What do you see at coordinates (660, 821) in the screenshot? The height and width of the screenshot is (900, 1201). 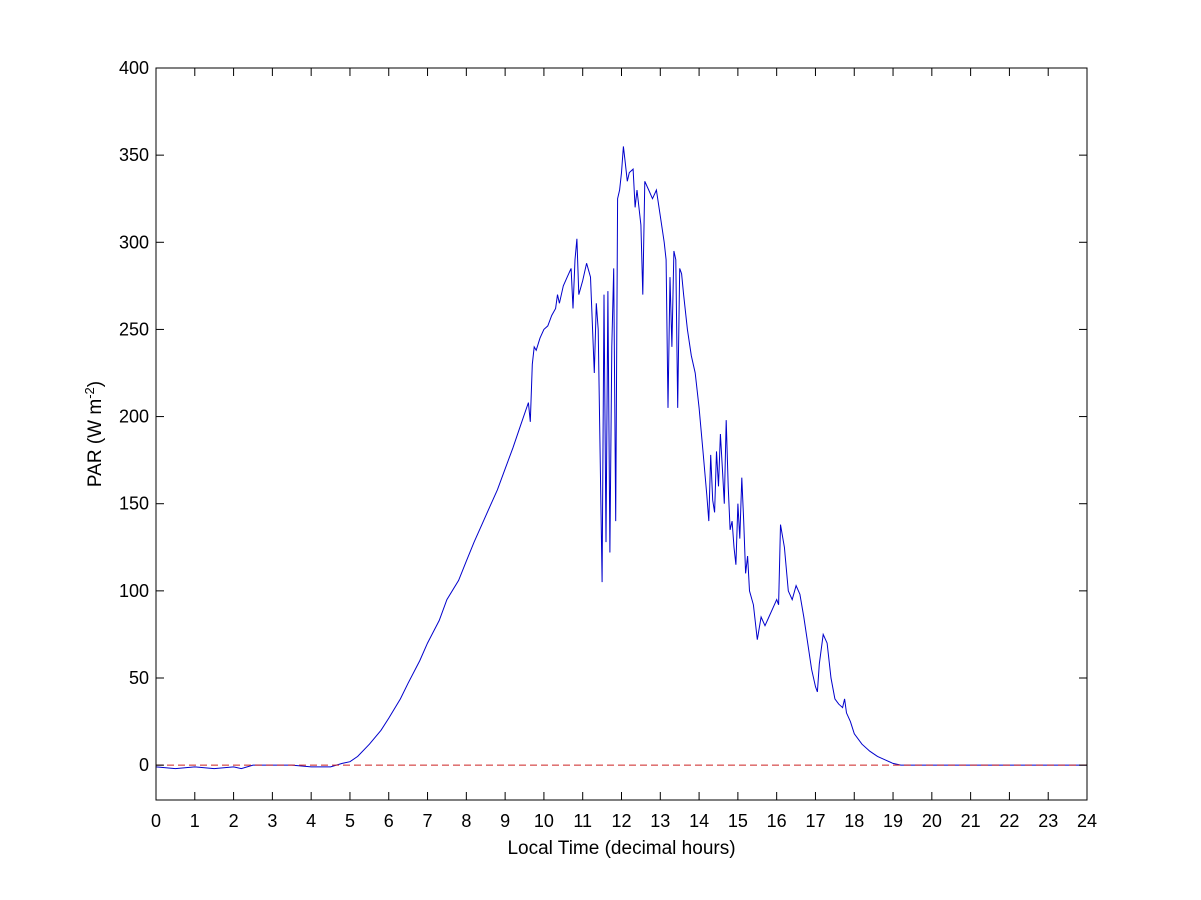 I see `x-tick-label: 13` at bounding box center [660, 821].